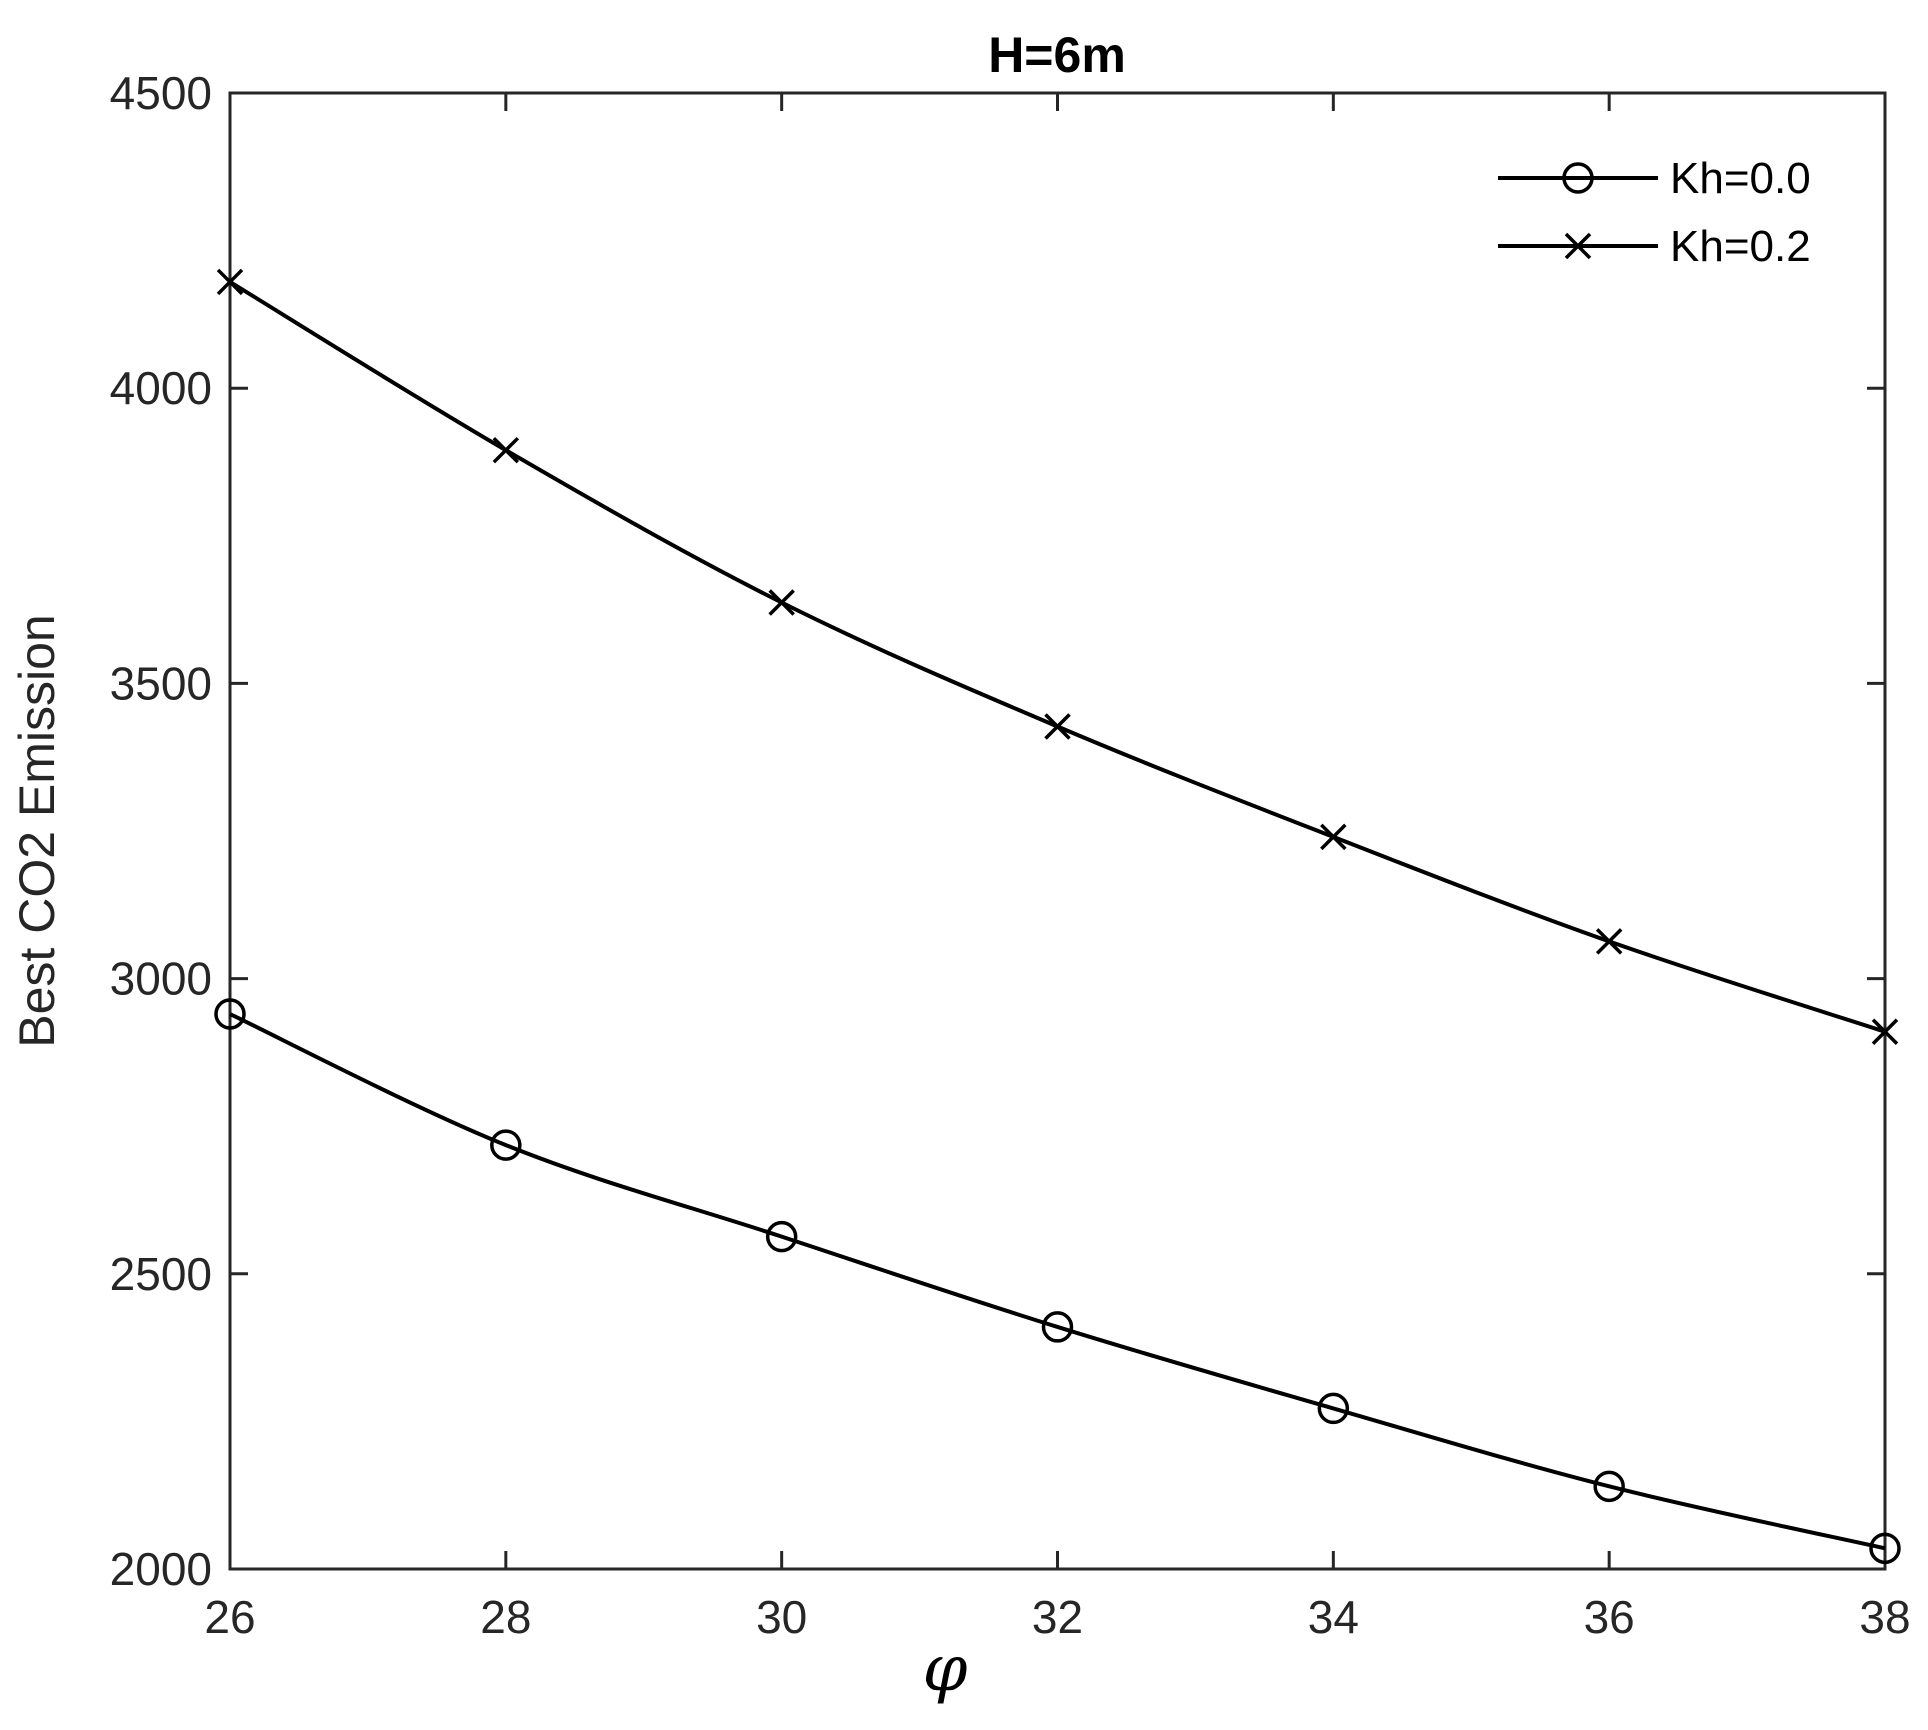 The height and width of the screenshot is (1730, 1928). Describe the element at coordinates (1654, 246) in the screenshot. I see `legend-entry: Kh=0.2` at that location.